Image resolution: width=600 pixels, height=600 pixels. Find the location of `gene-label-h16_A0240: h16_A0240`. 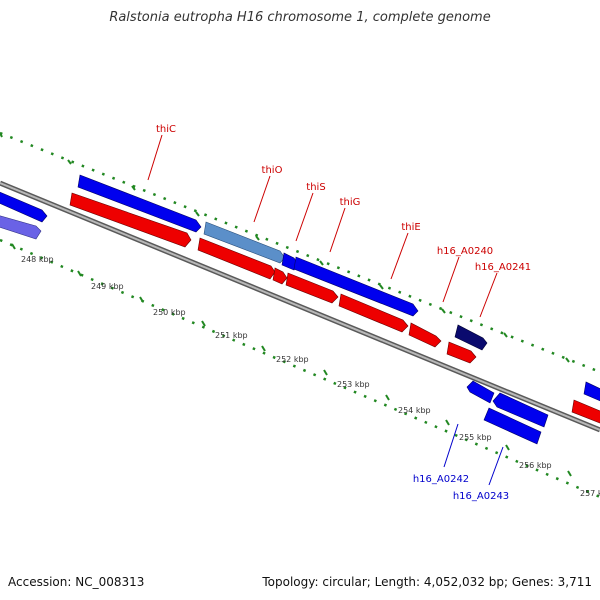

gene-label-h16_A0240: h16_A0240 is located at coordinates (465, 251).